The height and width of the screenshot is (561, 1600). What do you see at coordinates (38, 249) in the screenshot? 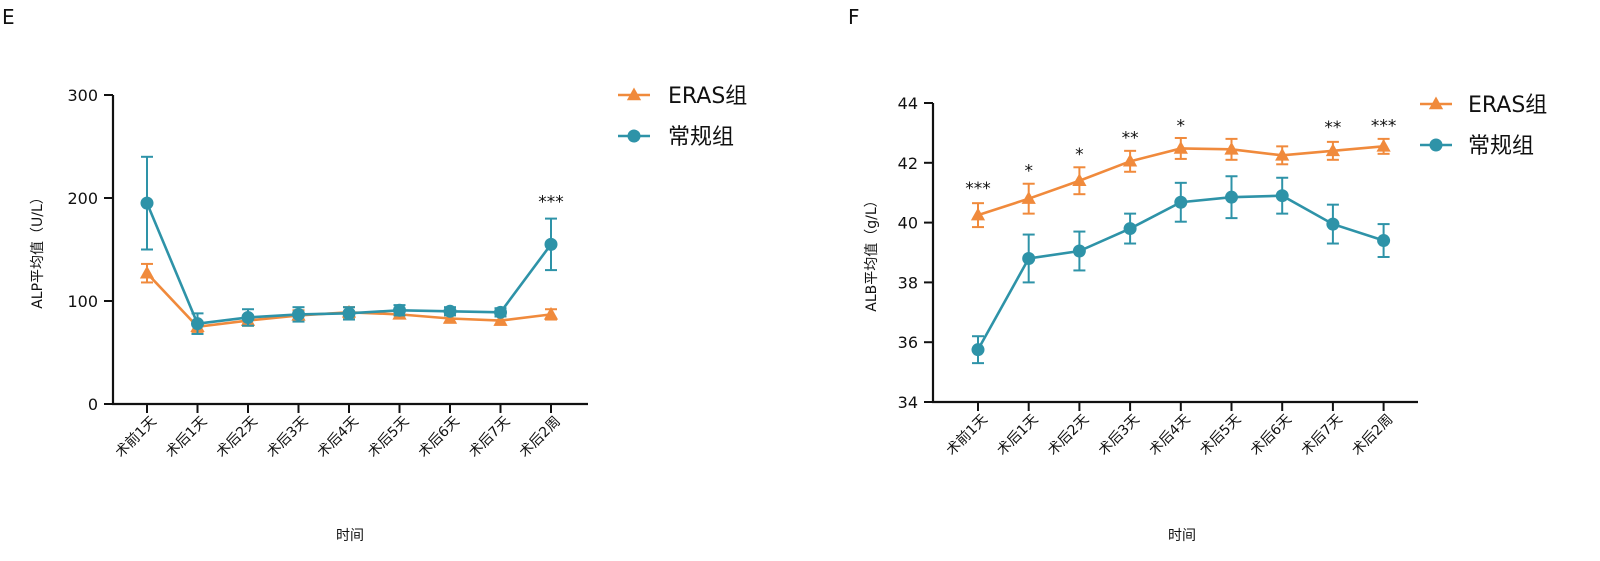
I see `y-axis-title: ALP平均值（U/L）` at bounding box center [38, 249].